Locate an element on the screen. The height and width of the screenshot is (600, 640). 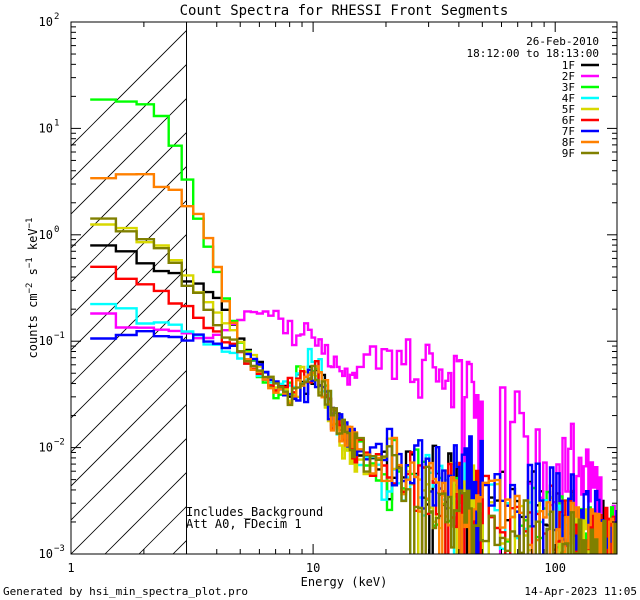
legend-label-2F: 2F is located at coordinates (568, 76).